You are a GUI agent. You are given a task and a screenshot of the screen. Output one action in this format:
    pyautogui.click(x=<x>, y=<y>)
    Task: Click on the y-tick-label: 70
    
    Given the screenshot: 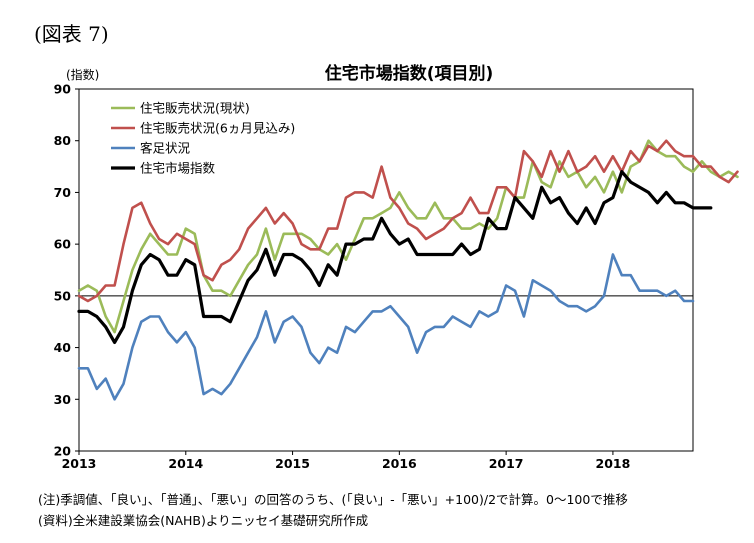 What is the action you would take?
    pyautogui.click(x=63, y=192)
    